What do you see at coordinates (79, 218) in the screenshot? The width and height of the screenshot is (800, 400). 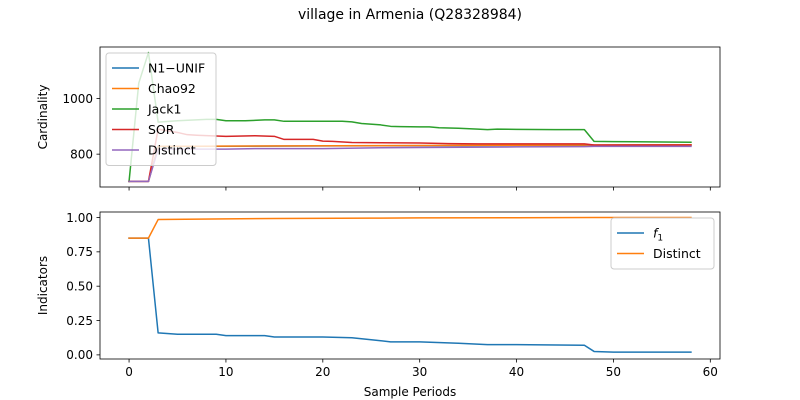 I see `y-tick-label: 1.00` at bounding box center [79, 218].